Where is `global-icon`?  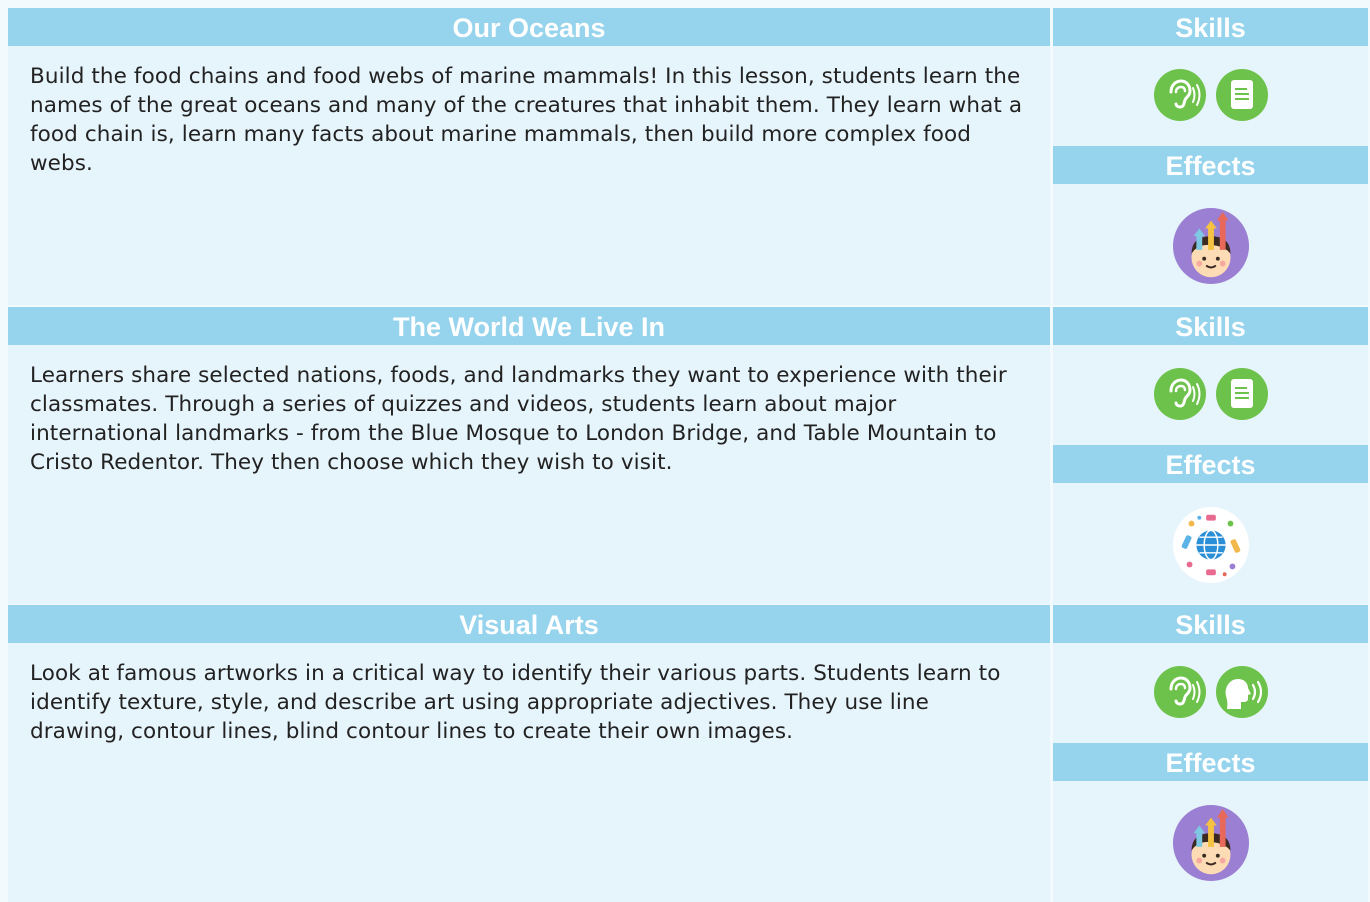
global-icon is located at coordinates (1211, 545).